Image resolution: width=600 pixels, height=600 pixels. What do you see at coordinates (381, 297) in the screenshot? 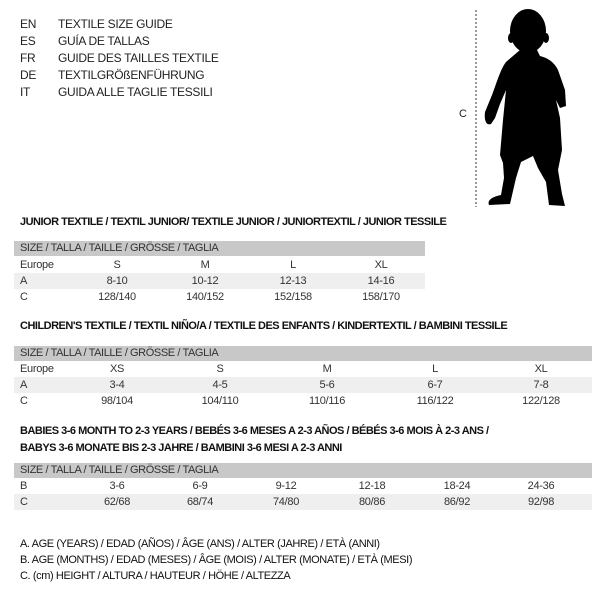
I see `cell: 158/170` at bounding box center [381, 297].